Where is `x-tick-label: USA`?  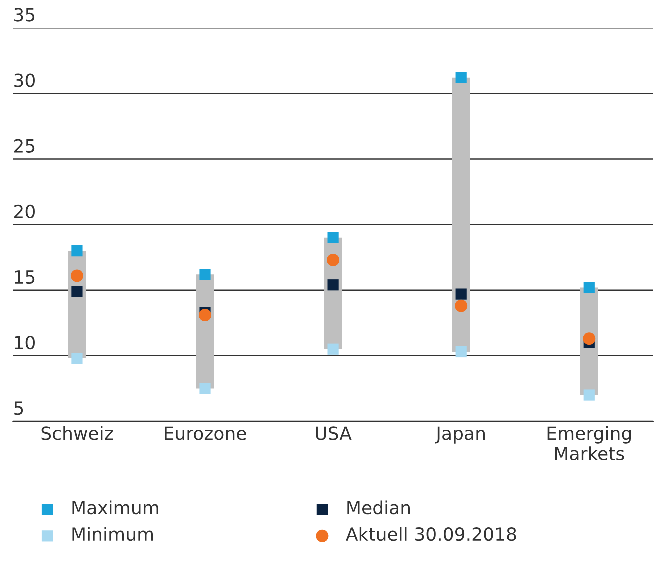
x-tick-label: USA is located at coordinates (334, 433).